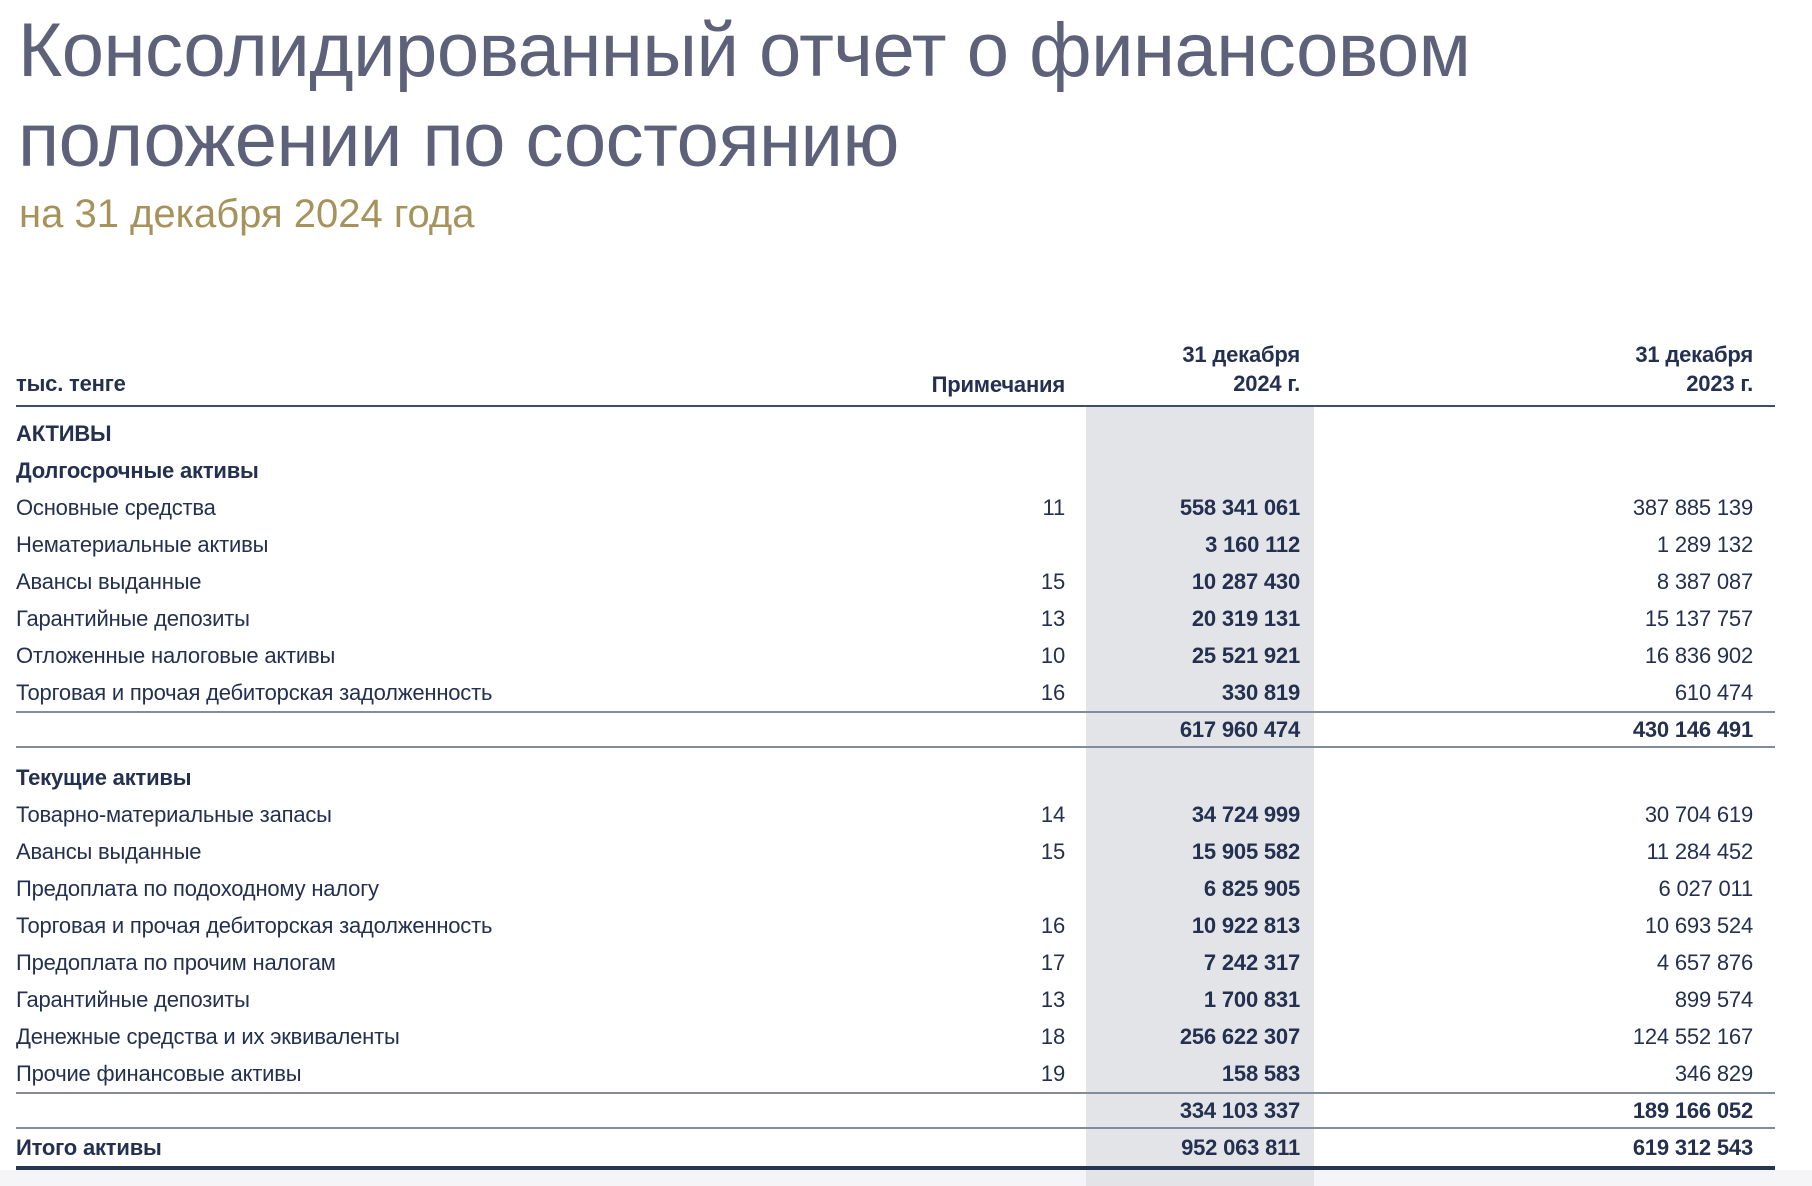 This screenshot has width=1812, height=1186. Describe the element at coordinates (1252, 544) in the screenshot. I see `row-value-2024: 3 160 112` at that location.